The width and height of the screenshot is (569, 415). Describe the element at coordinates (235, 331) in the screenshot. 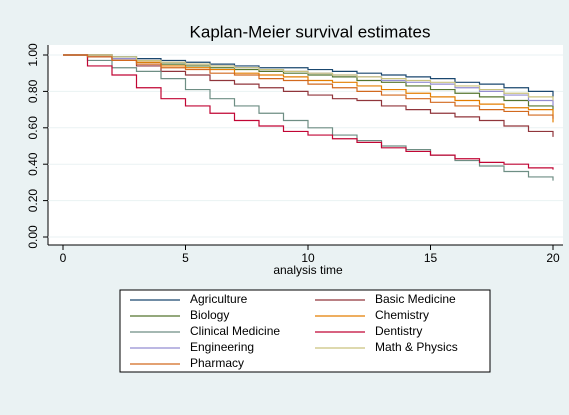

I see `legend-label: Clinical Medicine` at that location.